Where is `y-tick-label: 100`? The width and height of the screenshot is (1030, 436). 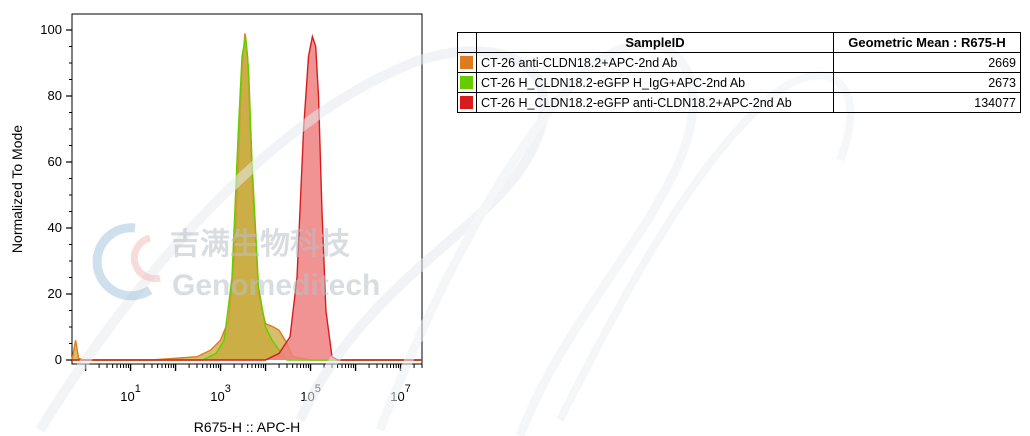 y-tick-label: 100 is located at coordinates (51, 29).